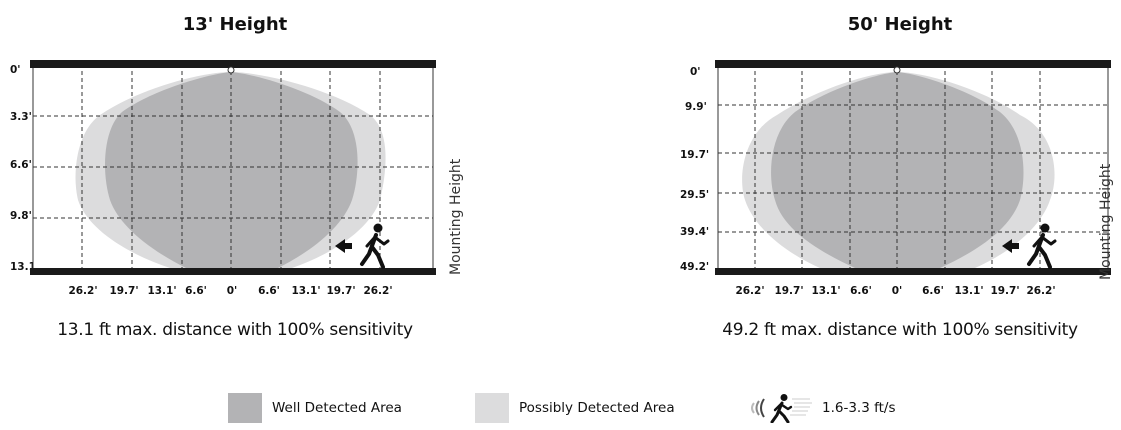 The height and width of the screenshot is (430, 1121). I want to click on y-label: 39.4', so click(695, 232).